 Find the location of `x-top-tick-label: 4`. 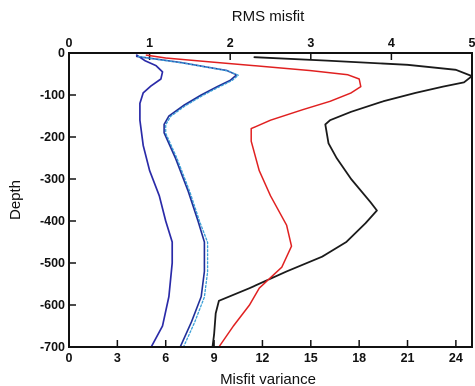

x-top-tick-label: 4 is located at coordinates (391, 43).